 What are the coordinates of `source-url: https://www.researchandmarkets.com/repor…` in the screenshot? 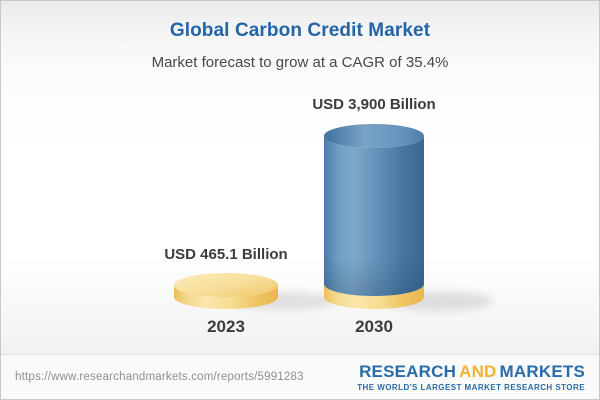 It's located at (159, 377).